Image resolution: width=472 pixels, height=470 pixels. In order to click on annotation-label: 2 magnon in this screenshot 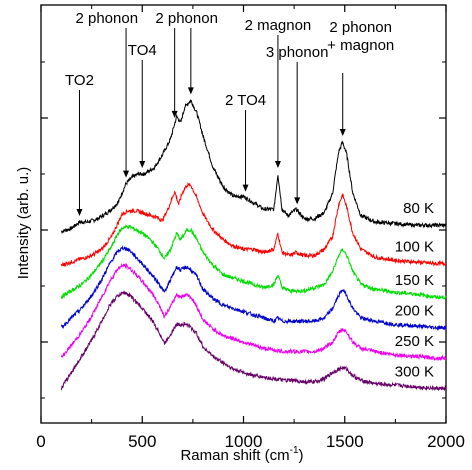, I will do `click(278, 25)`.